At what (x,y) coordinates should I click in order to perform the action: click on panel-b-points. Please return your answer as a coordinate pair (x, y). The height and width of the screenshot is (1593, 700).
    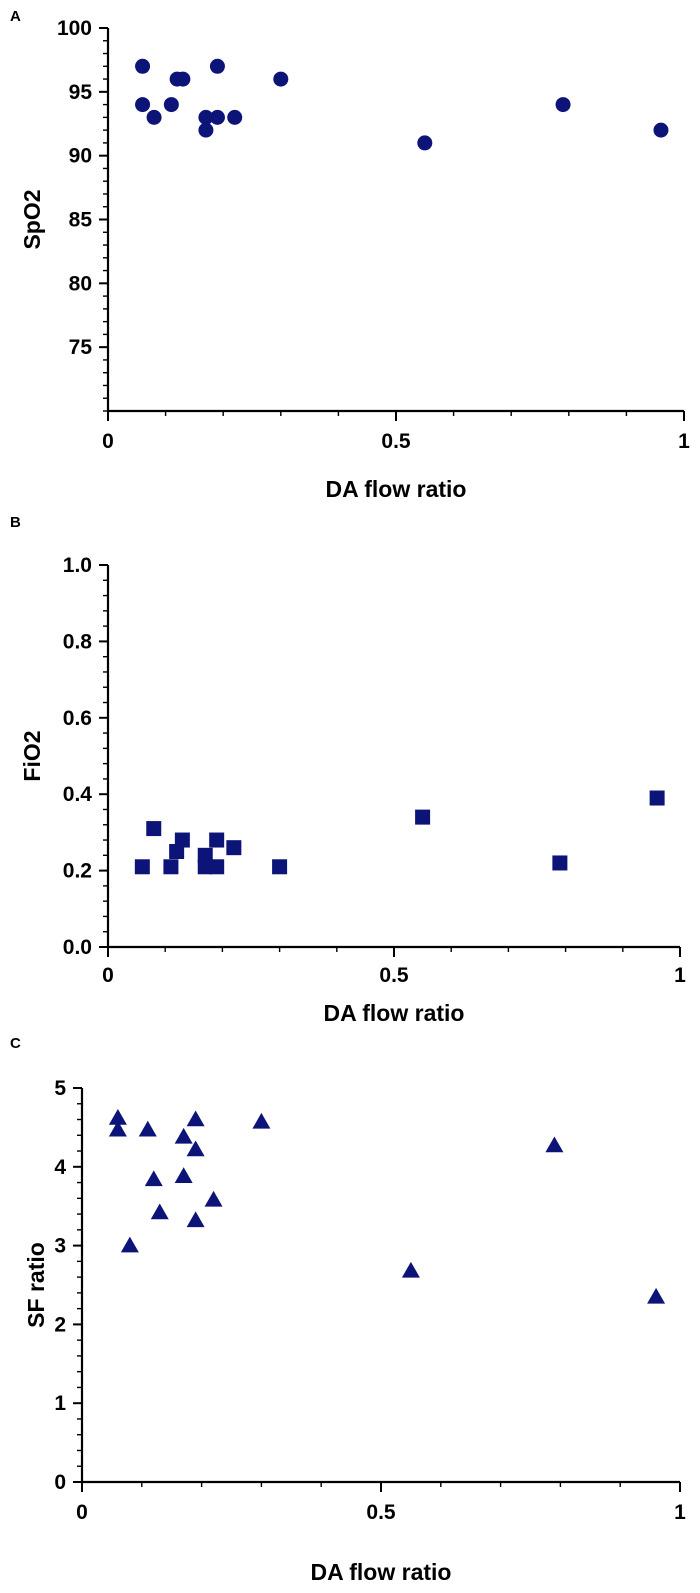
    Looking at the image, I should click on (399, 832).